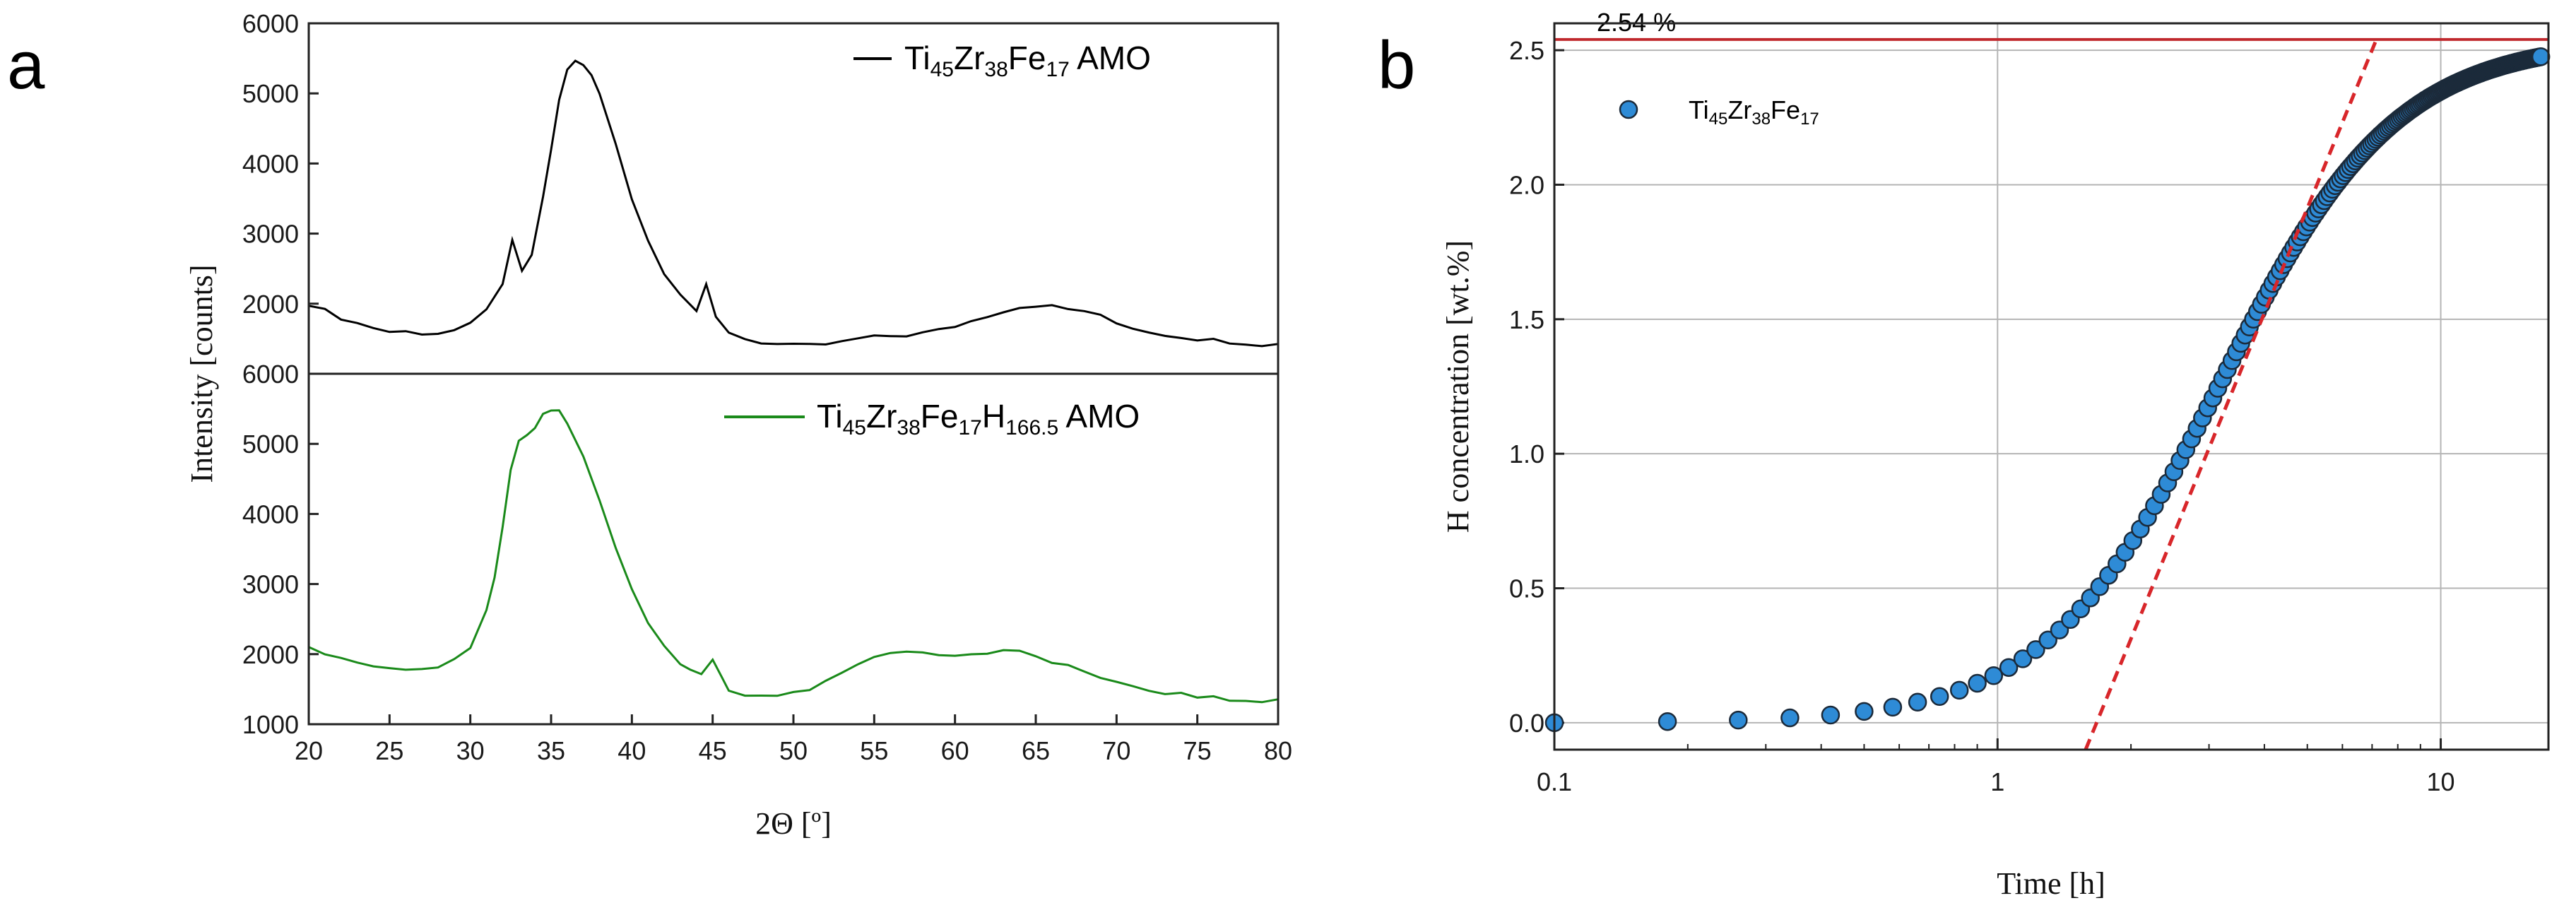 The image size is (2576, 915). I want to click on legend-panel-b: Ti45Zr38Fe17, so click(1719, 112).